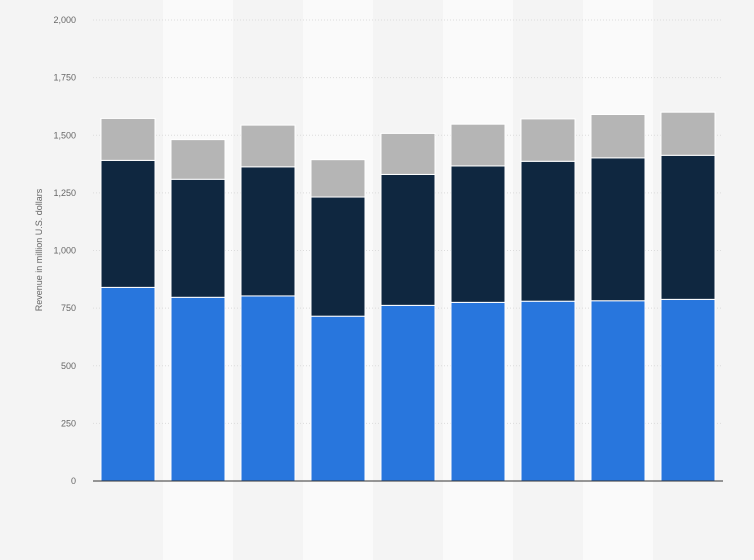 This screenshot has width=754, height=560. I want to click on y-tick-label: 1,750, so click(64, 78).